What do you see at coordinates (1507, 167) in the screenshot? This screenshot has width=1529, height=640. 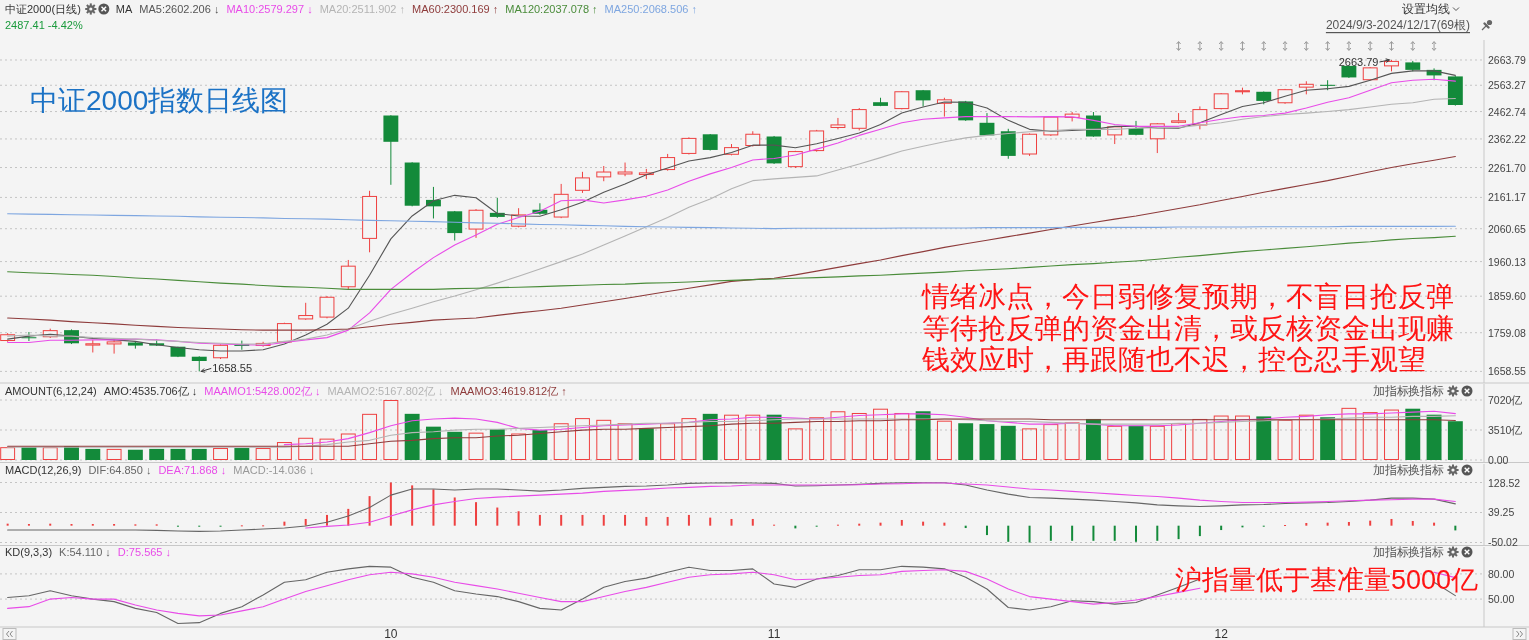 I see `y-tick-label: 2261.70` at bounding box center [1507, 167].